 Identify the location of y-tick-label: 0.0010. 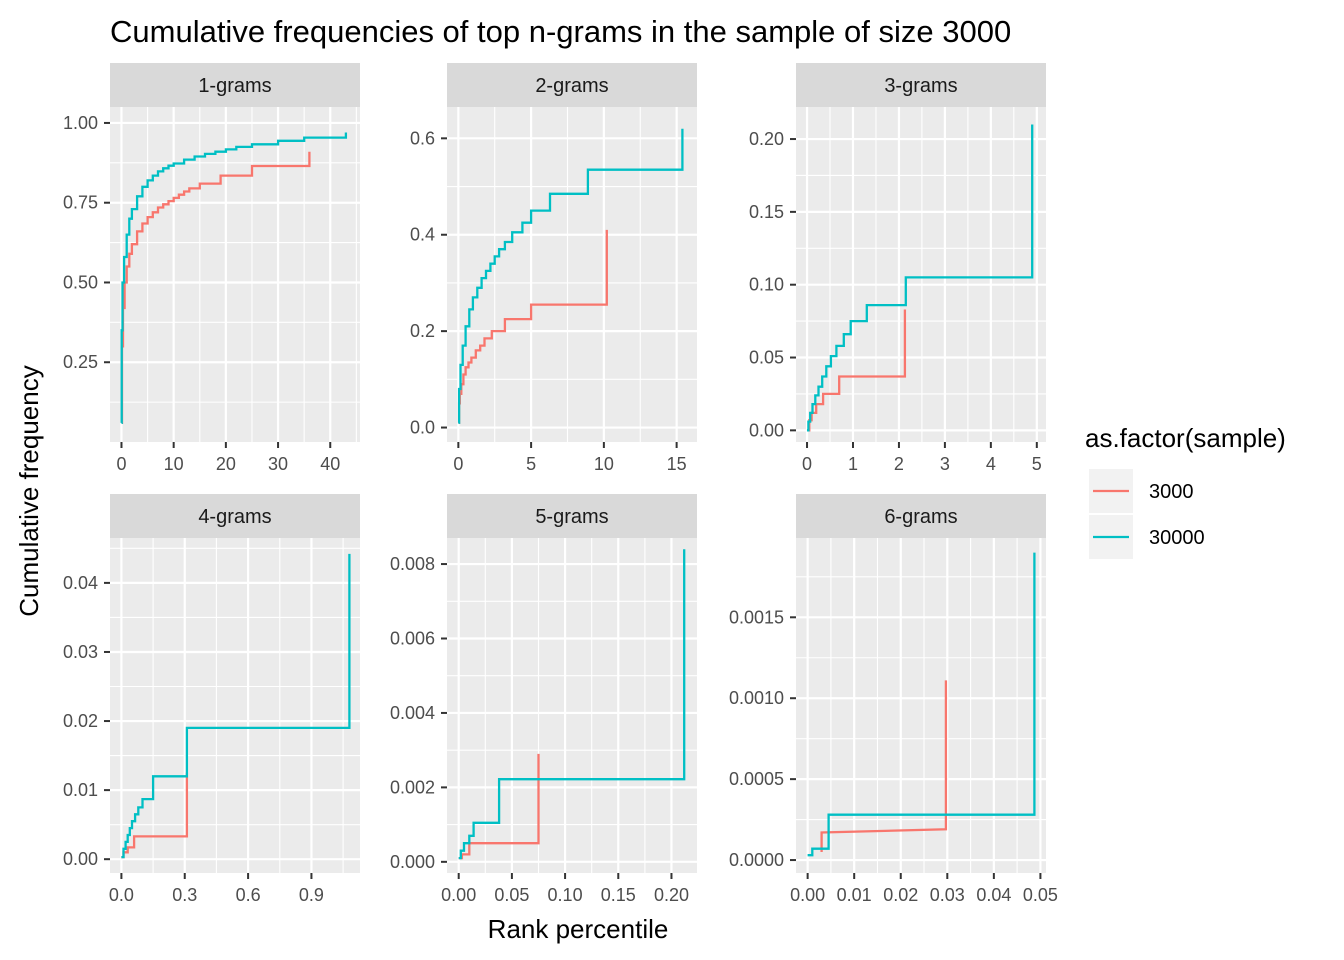
(756, 698).